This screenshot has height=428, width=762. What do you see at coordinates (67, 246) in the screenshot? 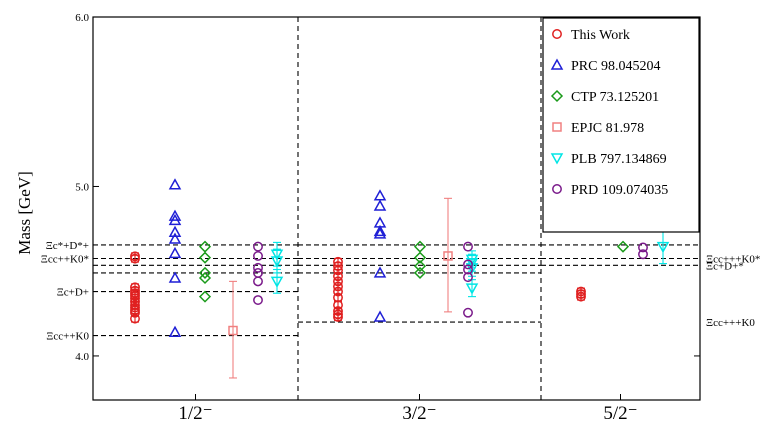
I see `threshold-label: Ξc*+D*+` at bounding box center [67, 246].